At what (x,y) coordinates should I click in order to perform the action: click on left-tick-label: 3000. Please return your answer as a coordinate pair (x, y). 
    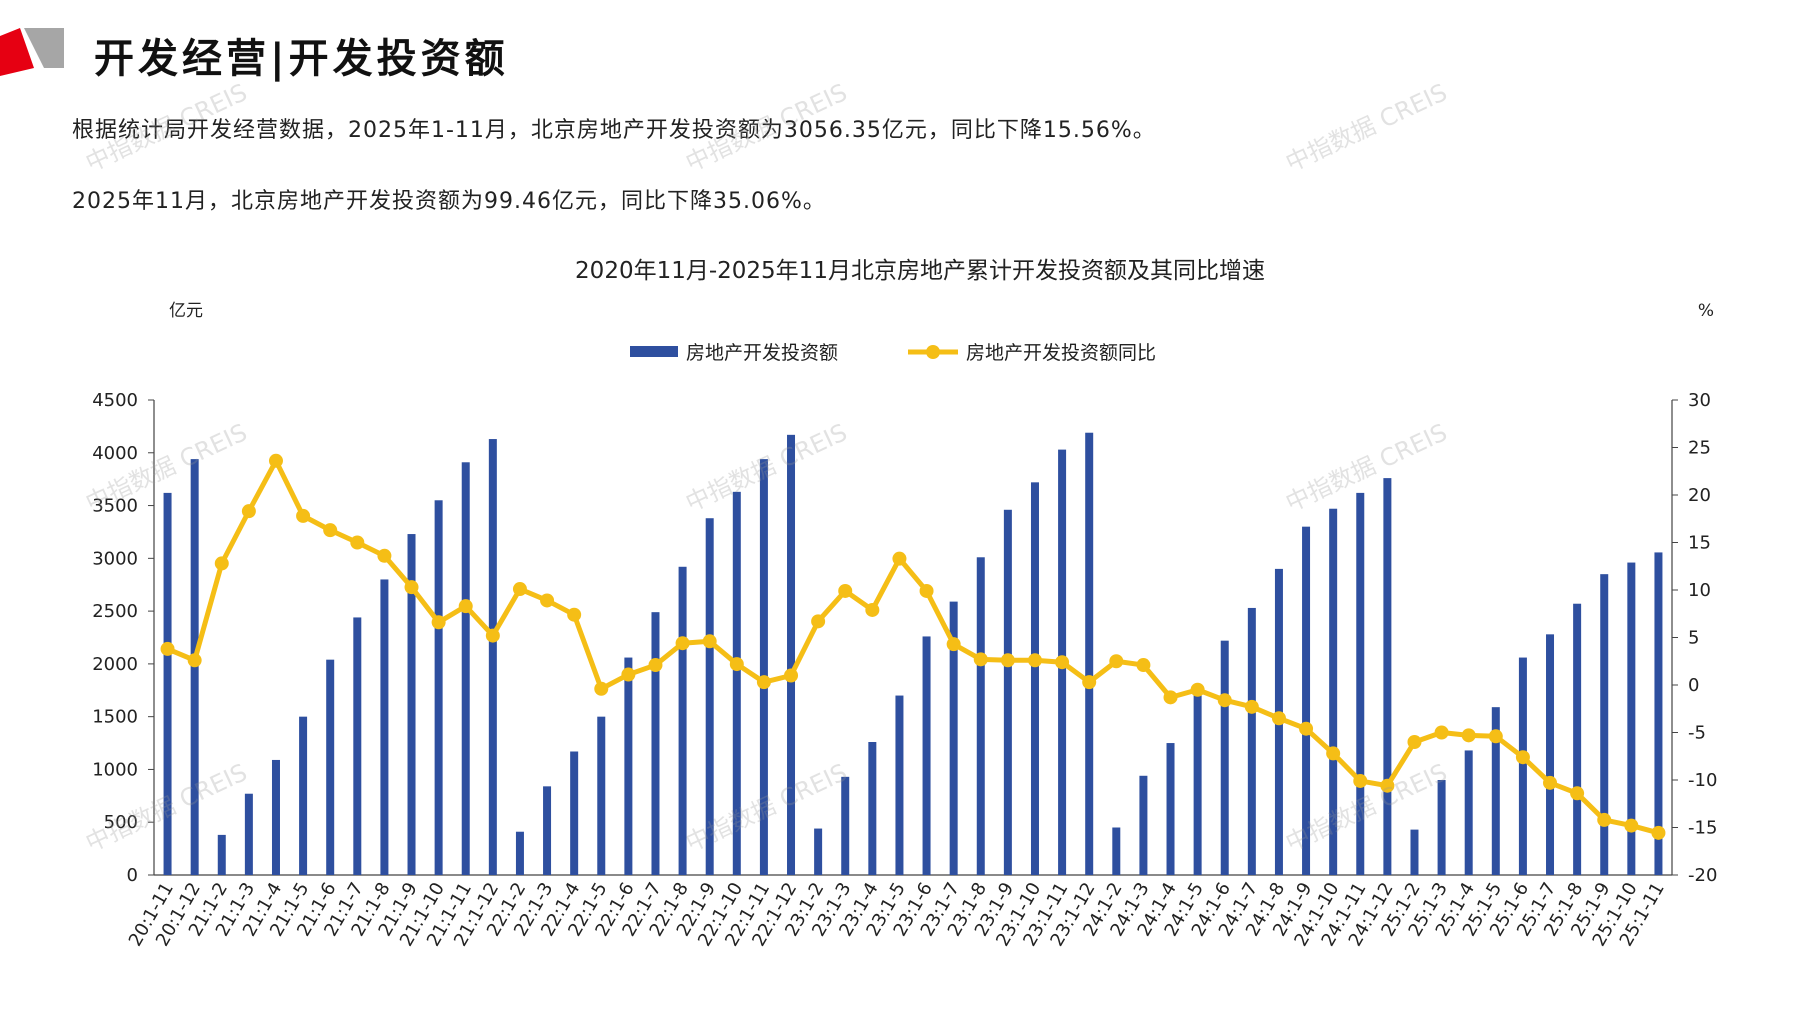
    Looking at the image, I should click on (115, 558).